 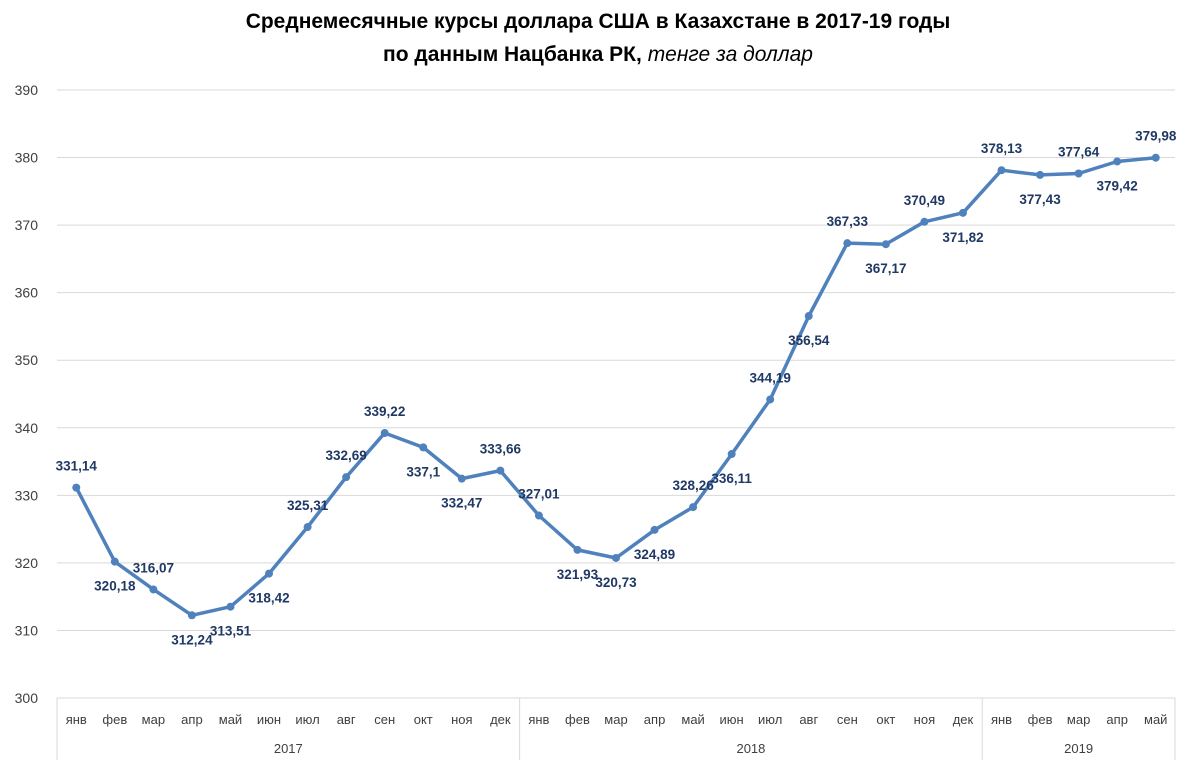 I want to click on data-label: 313,51, so click(x=231, y=631).